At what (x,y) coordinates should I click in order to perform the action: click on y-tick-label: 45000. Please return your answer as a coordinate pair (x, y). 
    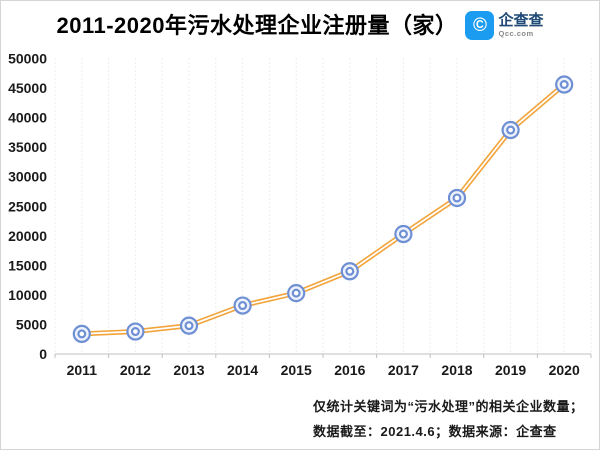
    Looking at the image, I should click on (27, 88).